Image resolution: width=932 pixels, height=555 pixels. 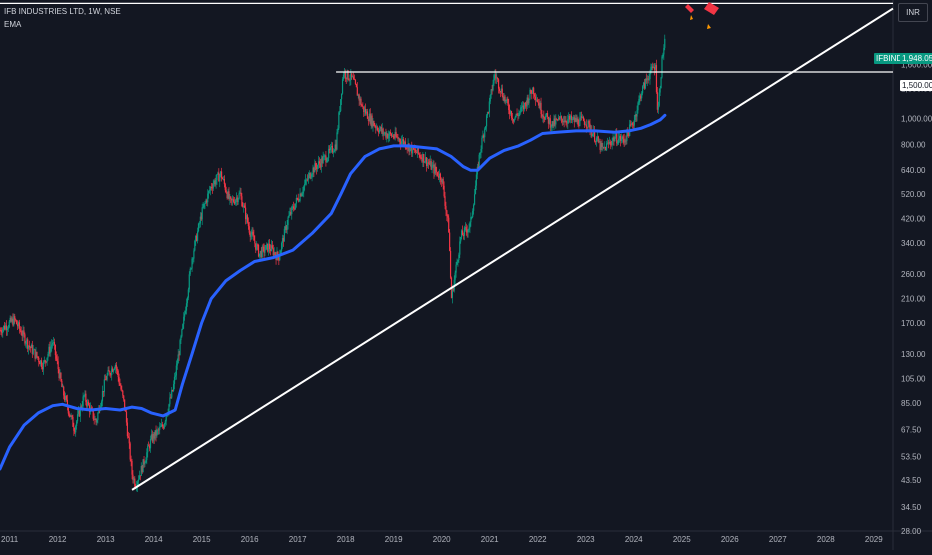 What do you see at coordinates (62, 11) in the screenshot?
I see `symbol-title: IFB INDUSTRIES LTD, 1W, NSE` at bounding box center [62, 11].